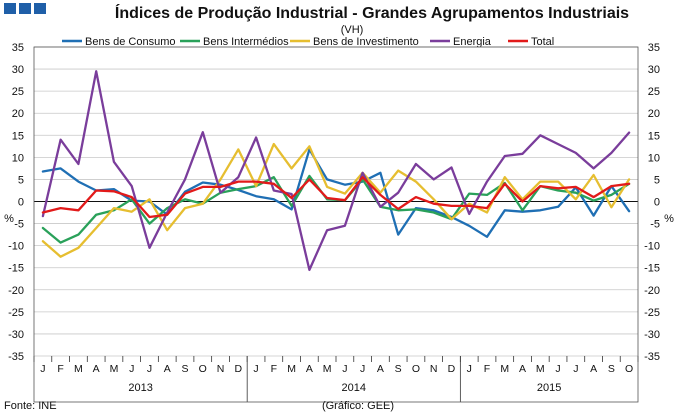 This screenshot has height=415, width=680. Describe the element at coordinates (18, 158) in the screenshot. I see `y-tick-label-left: 10` at that location.